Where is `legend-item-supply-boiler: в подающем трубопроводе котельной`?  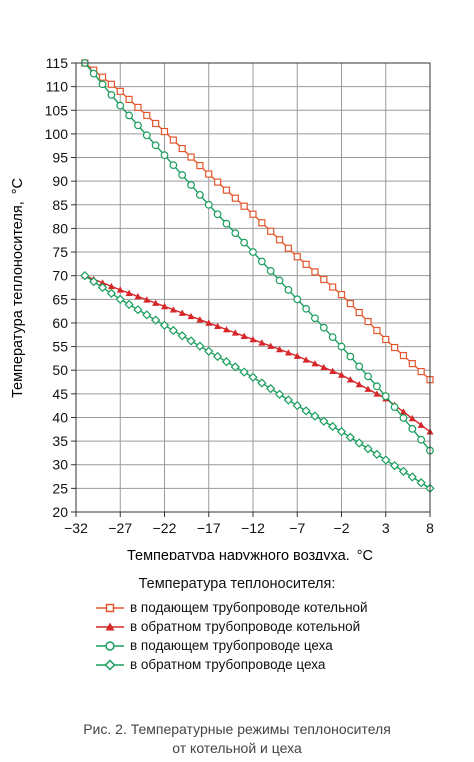
legend-item-supply-boiler: в подающем трубопроводе котельной is located at coordinates (232, 607).